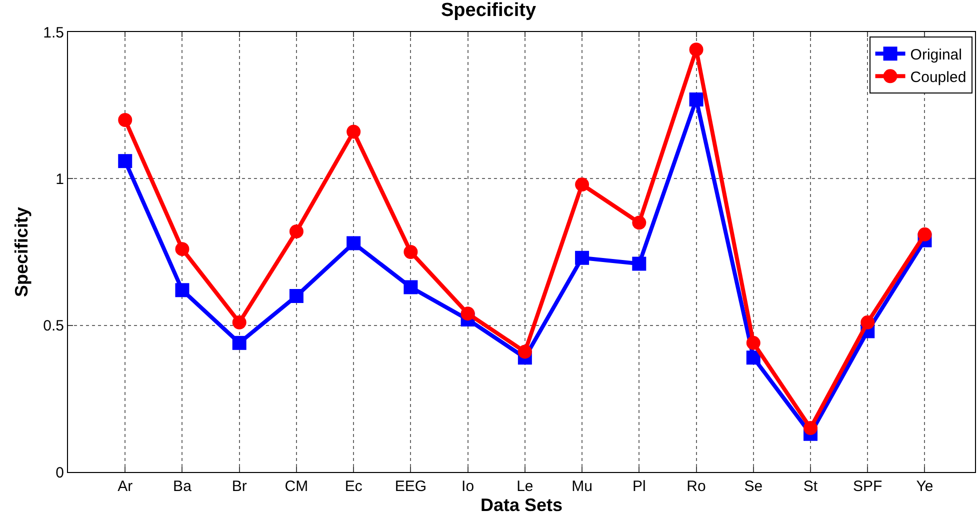 The image size is (977, 528). What do you see at coordinates (521, 505) in the screenshot?
I see `x-axis-title: Data Sets` at bounding box center [521, 505].